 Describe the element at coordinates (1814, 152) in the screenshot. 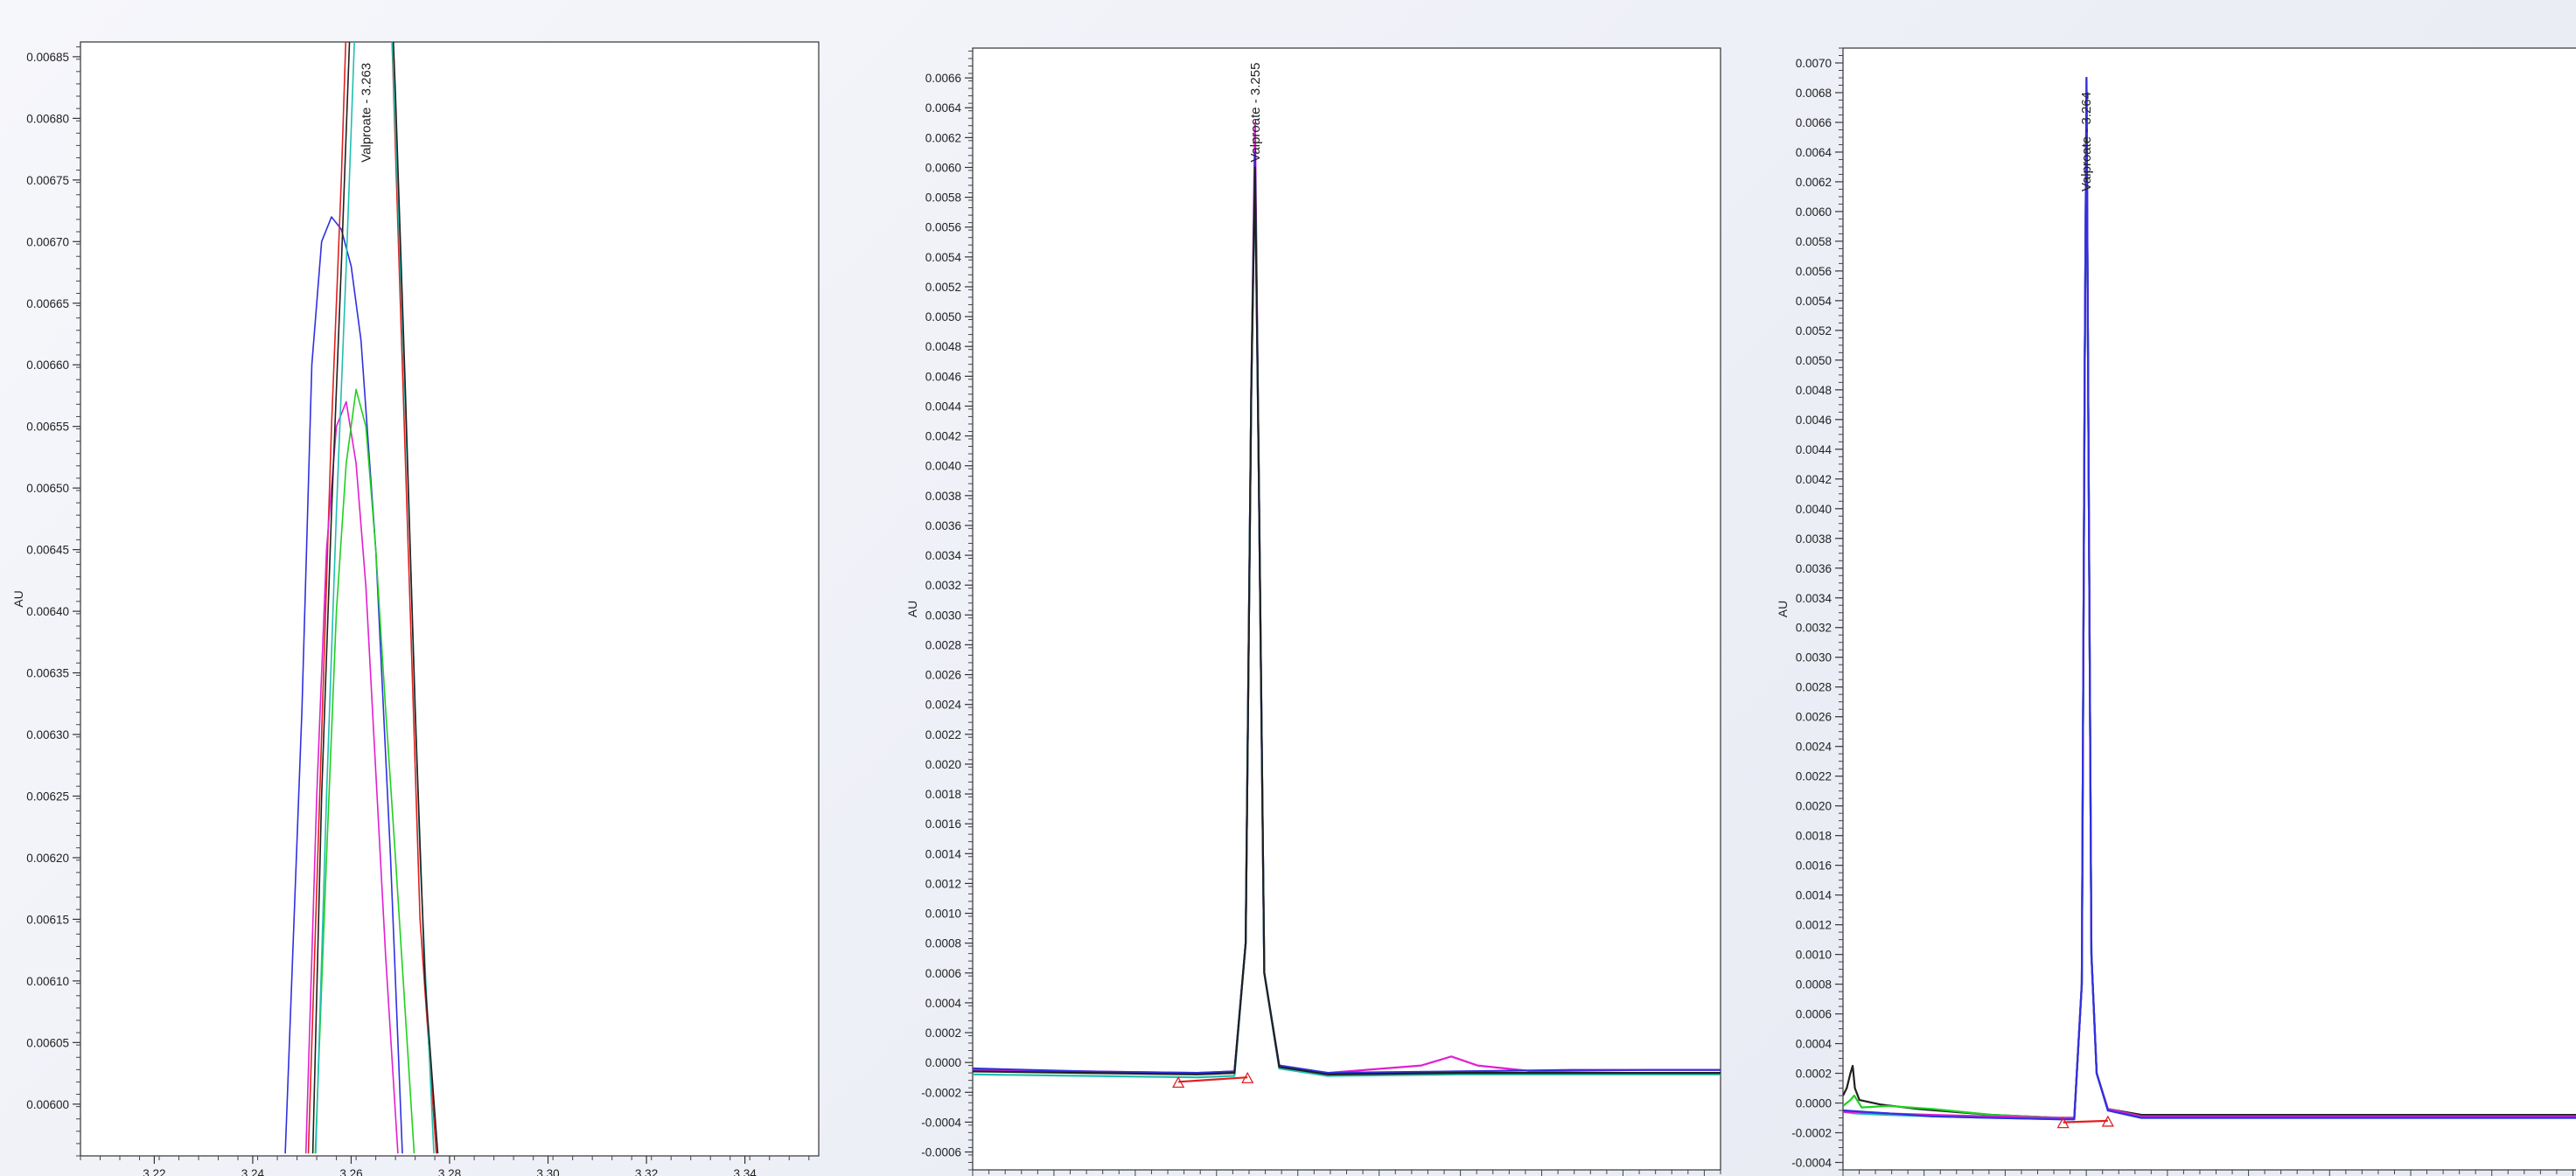

I see `y-tick-label: 0.0064` at that location.